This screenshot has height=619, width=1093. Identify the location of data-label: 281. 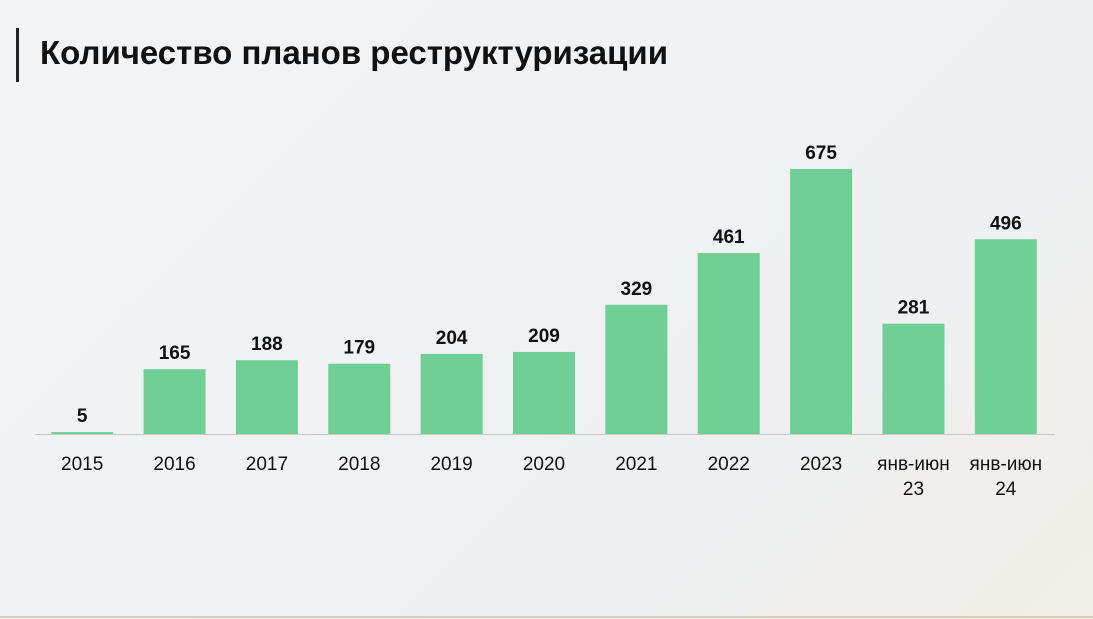
(914, 308).